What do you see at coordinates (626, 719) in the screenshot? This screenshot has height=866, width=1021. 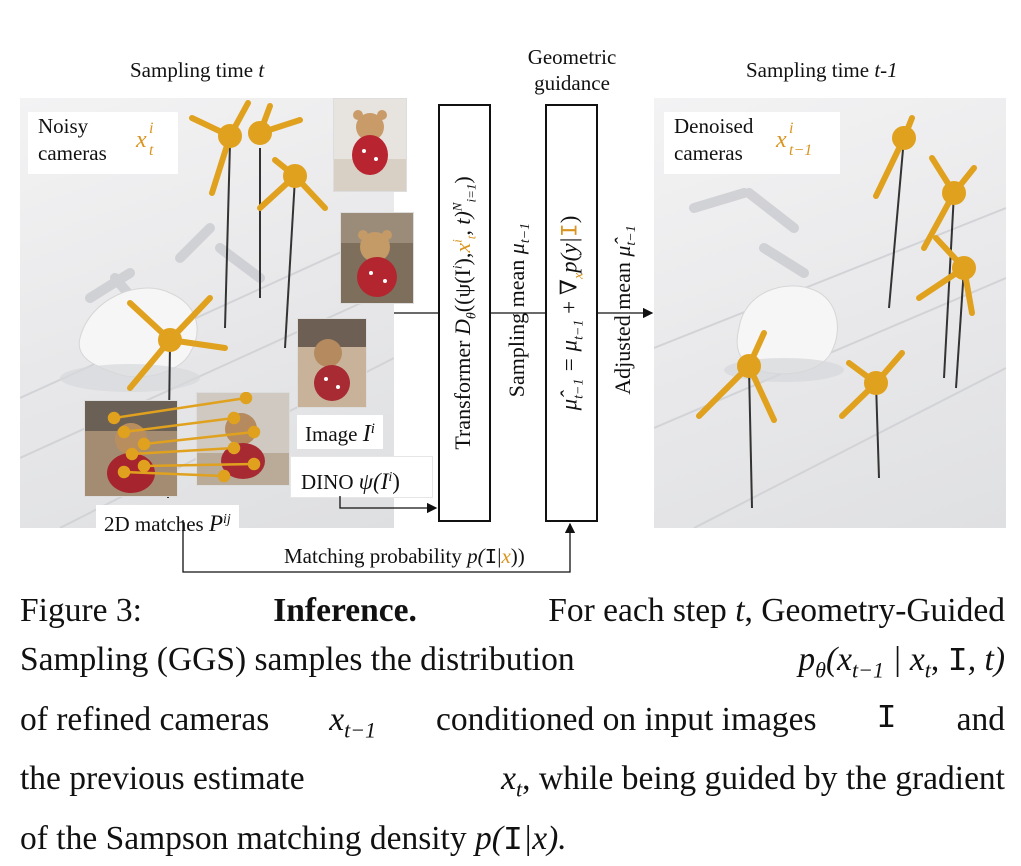 I see `caption-l3-d: conditioned on input images` at bounding box center [626, 719].